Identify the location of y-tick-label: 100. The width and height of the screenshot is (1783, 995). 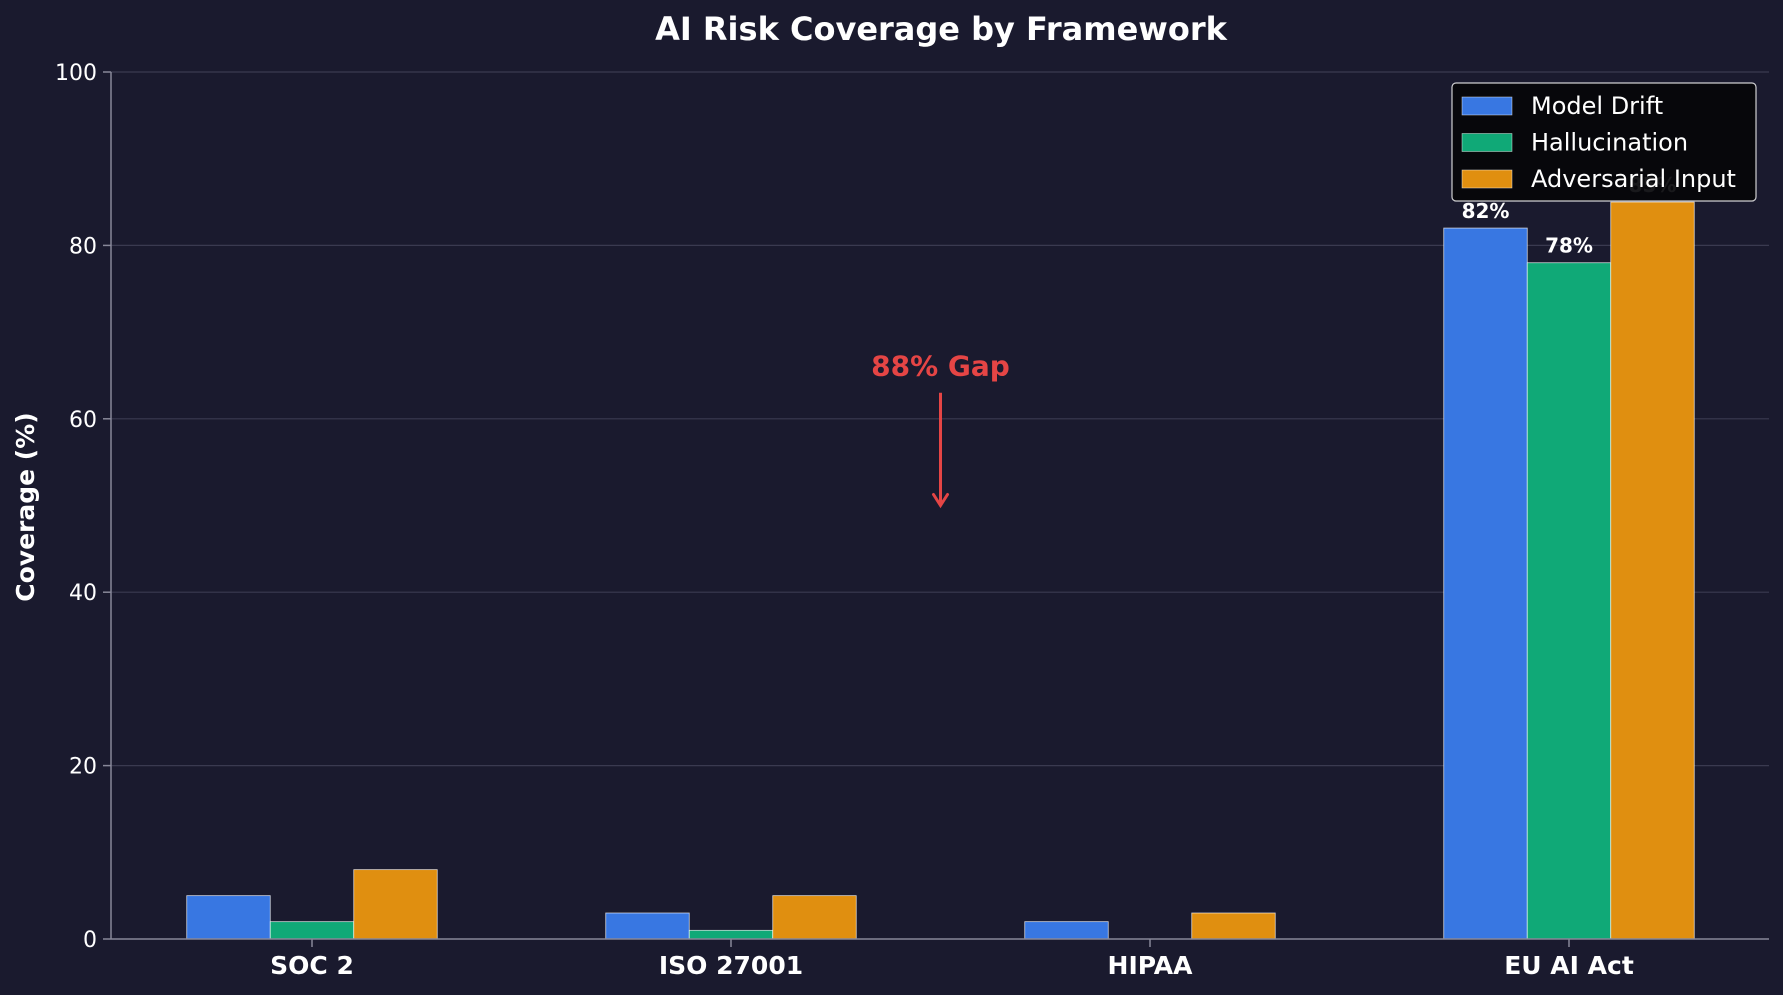
(76, 73).